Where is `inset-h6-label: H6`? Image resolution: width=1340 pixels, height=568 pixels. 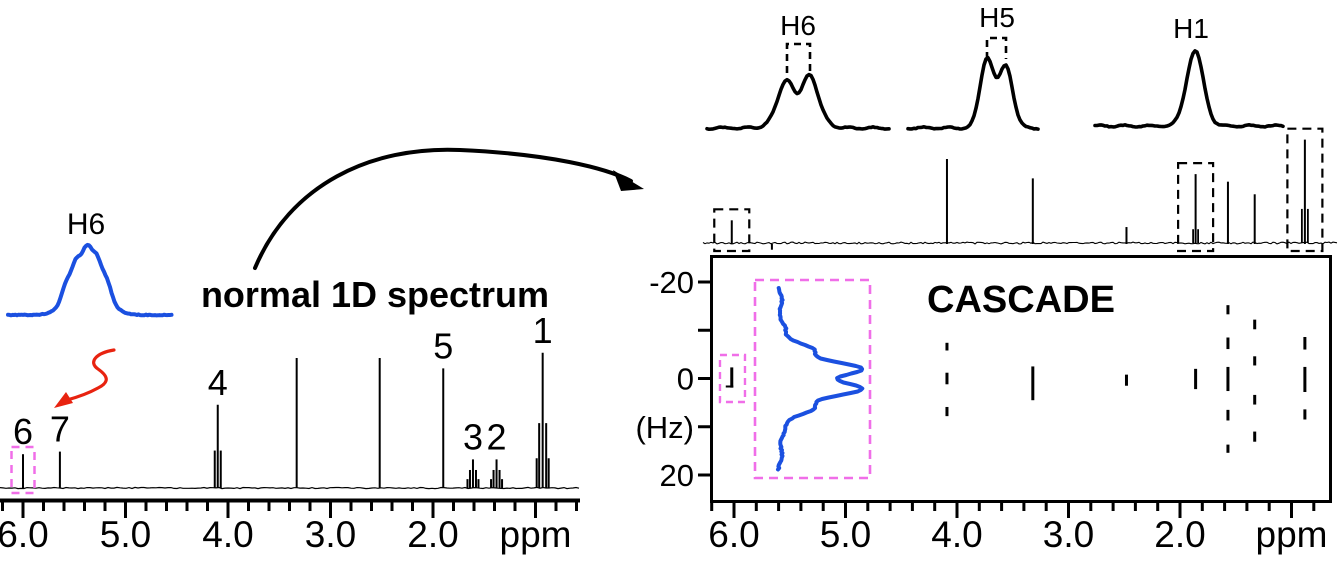 inset-h6-label: H6 is located at coordinates (86, 224).